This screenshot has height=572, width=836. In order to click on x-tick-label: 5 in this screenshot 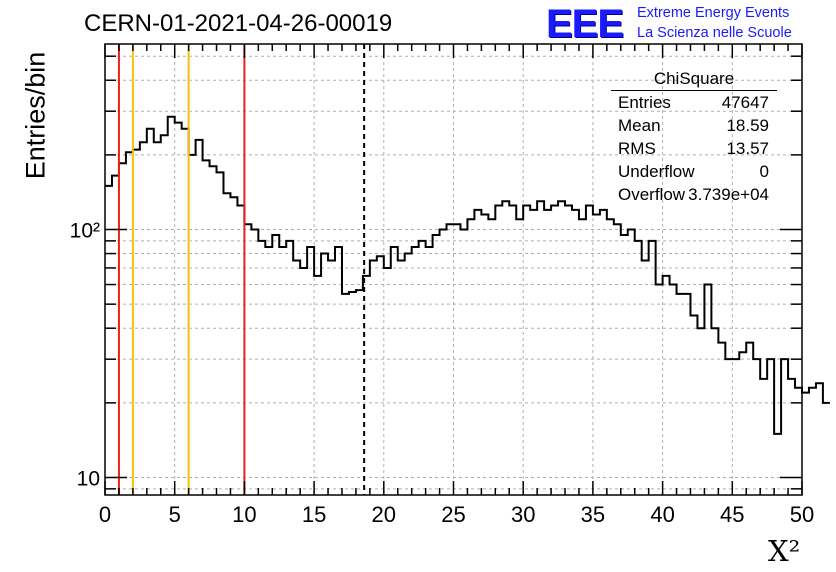, I will do `click(175, 514)`.